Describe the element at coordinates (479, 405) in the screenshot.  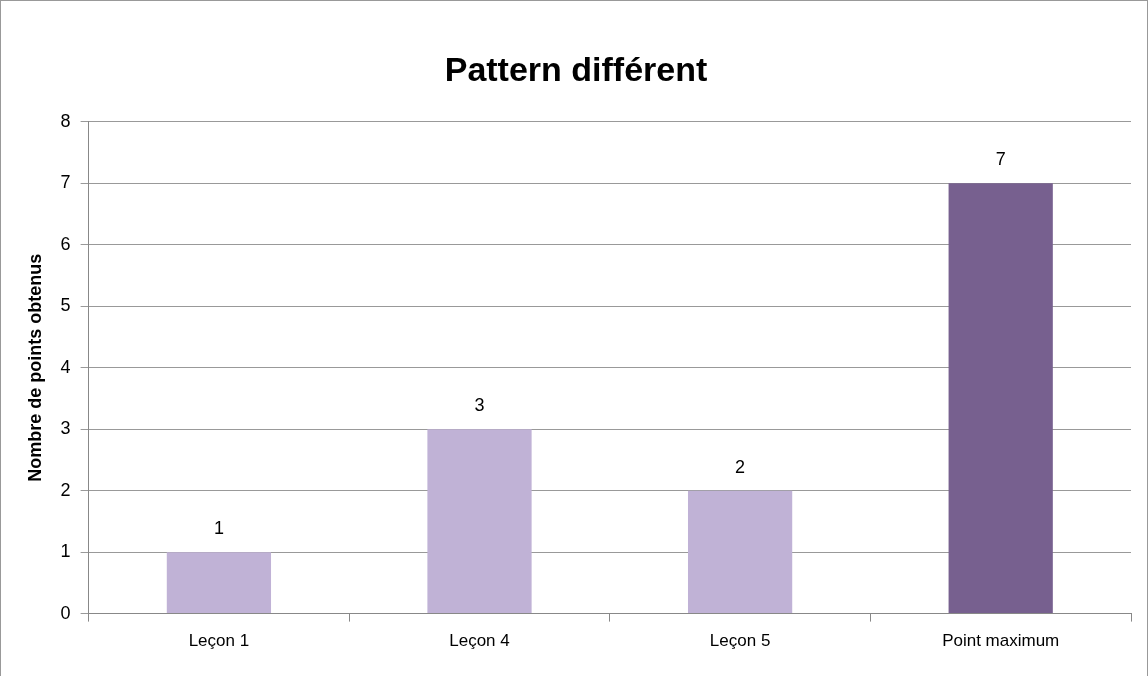
I see `data-label: 3` at that location.